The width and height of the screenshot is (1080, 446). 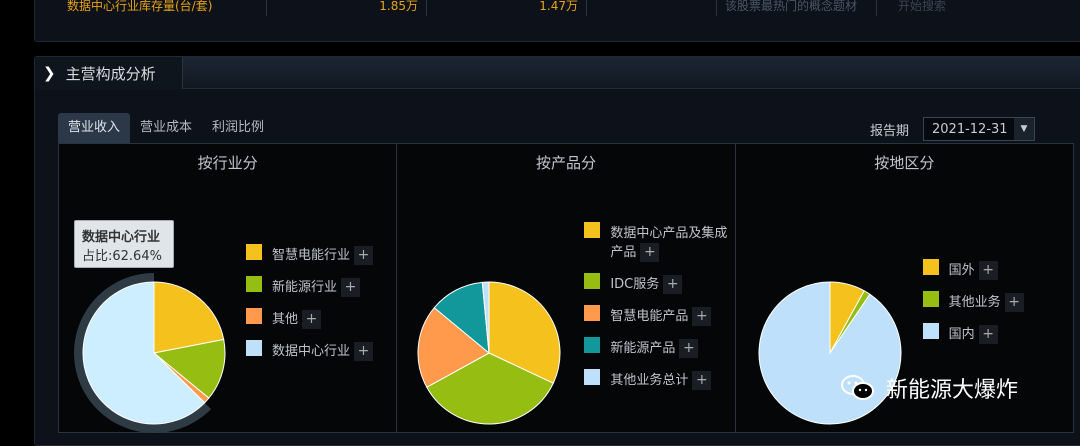 I want to click on chart-legend: 智慧电能行业 + 新能源行业 + 其他 + 数据中心行业 +, so click(x=310, y=308).